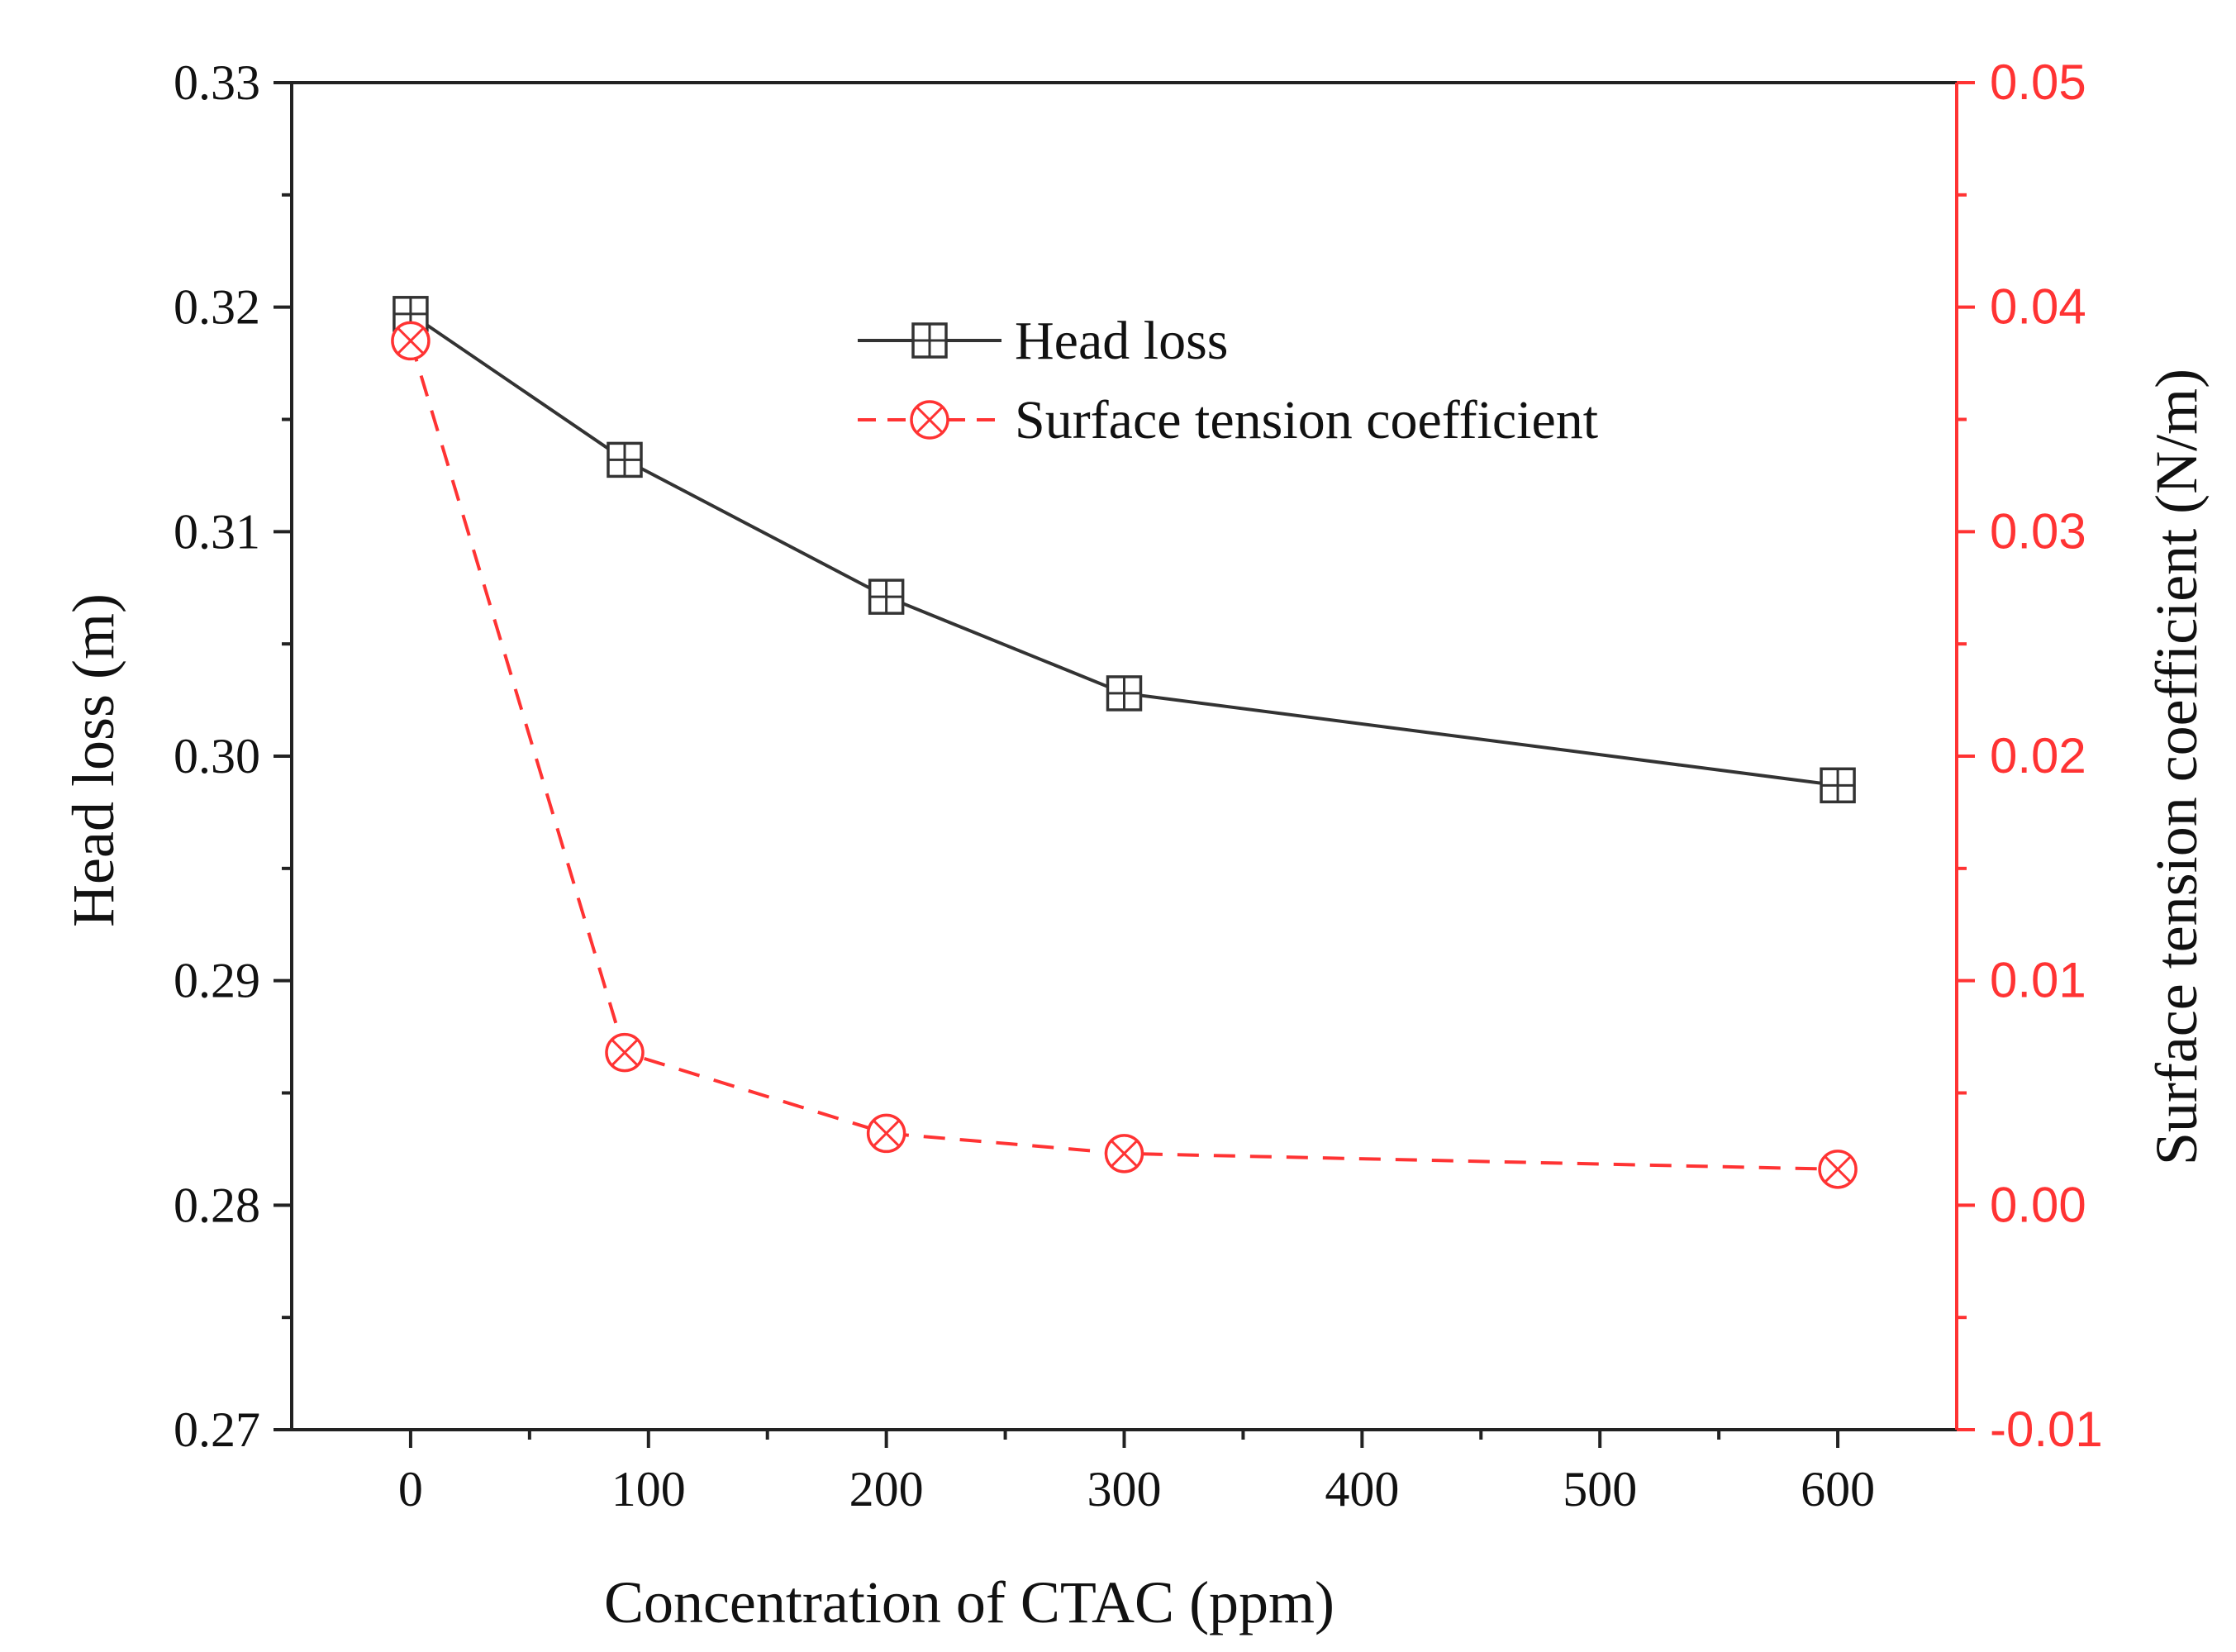 The image size is (2236, 1652). I want to click on right-y-tick-label: 0.05, so click(2038, 82).